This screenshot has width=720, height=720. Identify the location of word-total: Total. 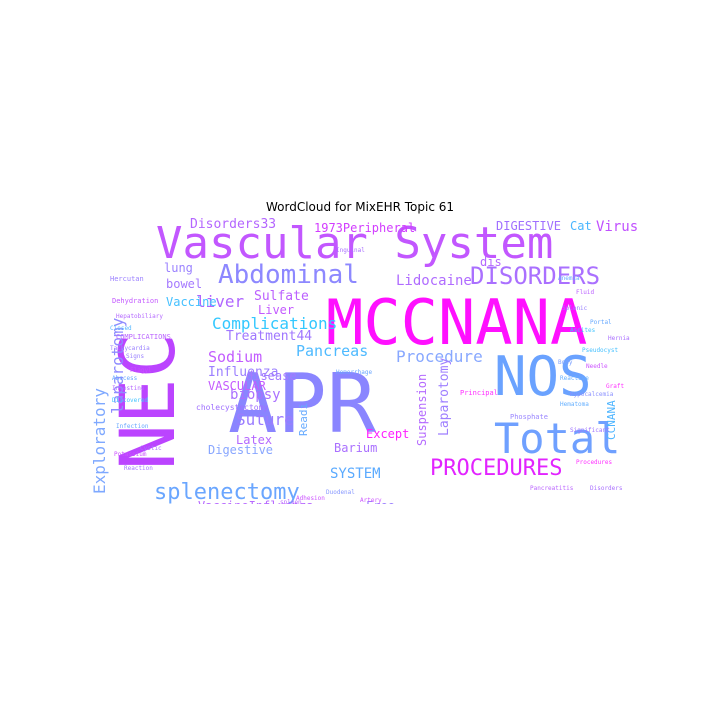
(557, 438).